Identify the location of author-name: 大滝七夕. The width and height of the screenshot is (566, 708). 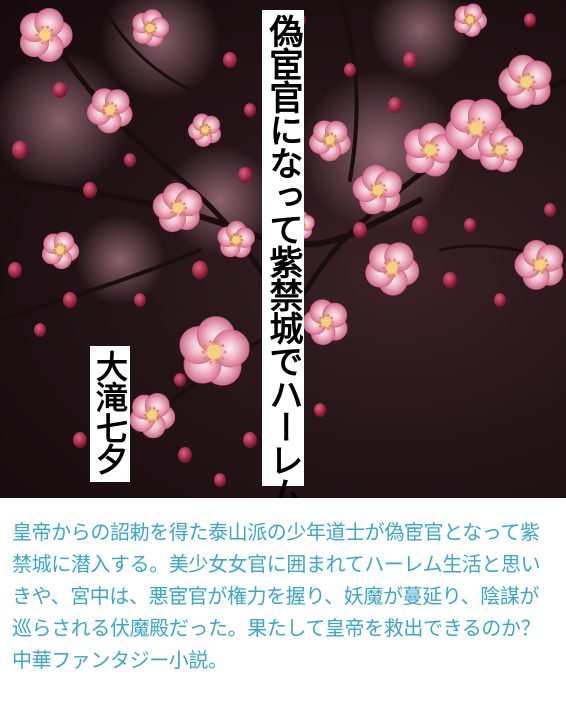
(110, 414).